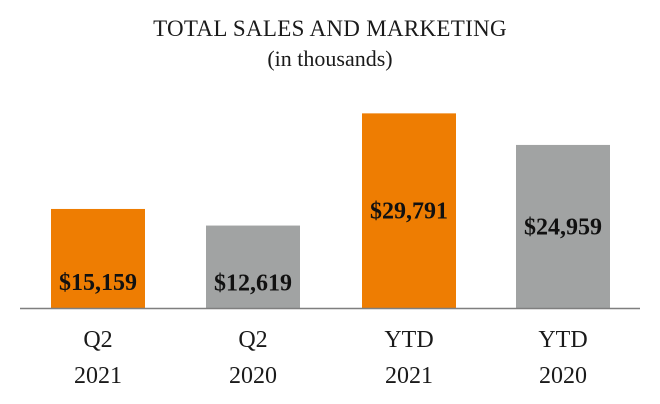 Image resolution: width=660 pixels, height=404 pixels. Describe the element at coordinates (330, 58) in the screenshot. I see `chart-subtitle: (in thousands)` at that location.